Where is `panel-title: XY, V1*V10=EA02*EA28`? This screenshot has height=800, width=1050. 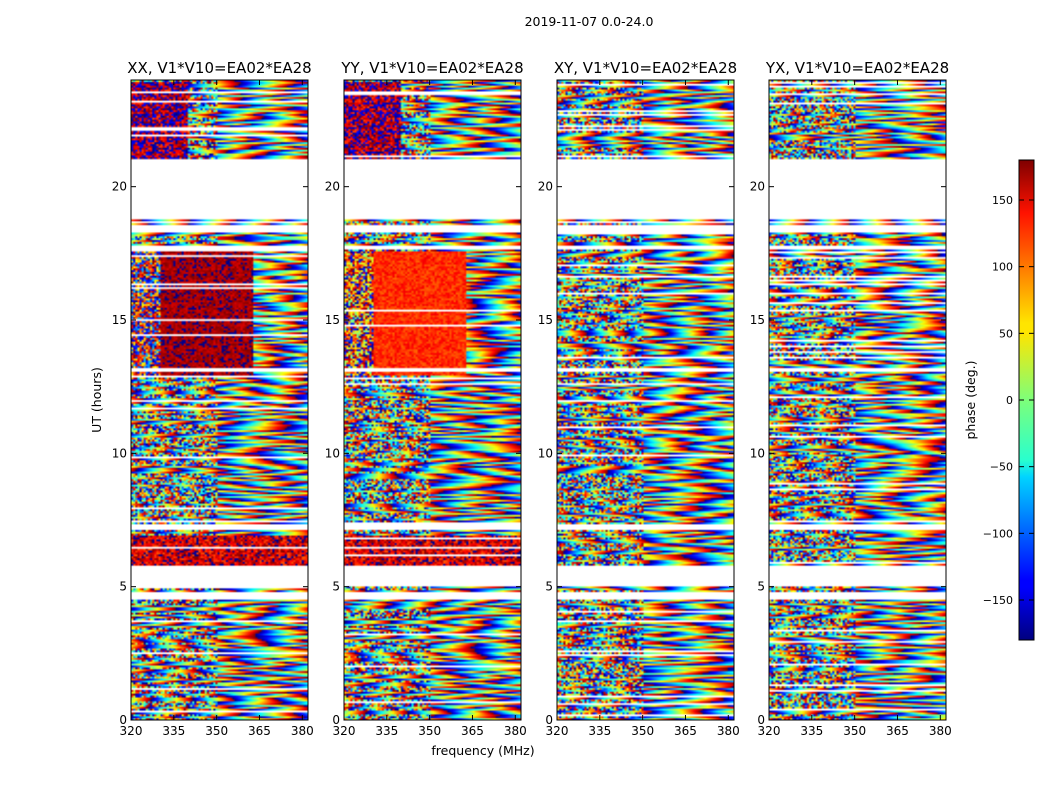 panel-title: XY, V1*V10=EA02*EA28 is located at coordinates (645, 68).